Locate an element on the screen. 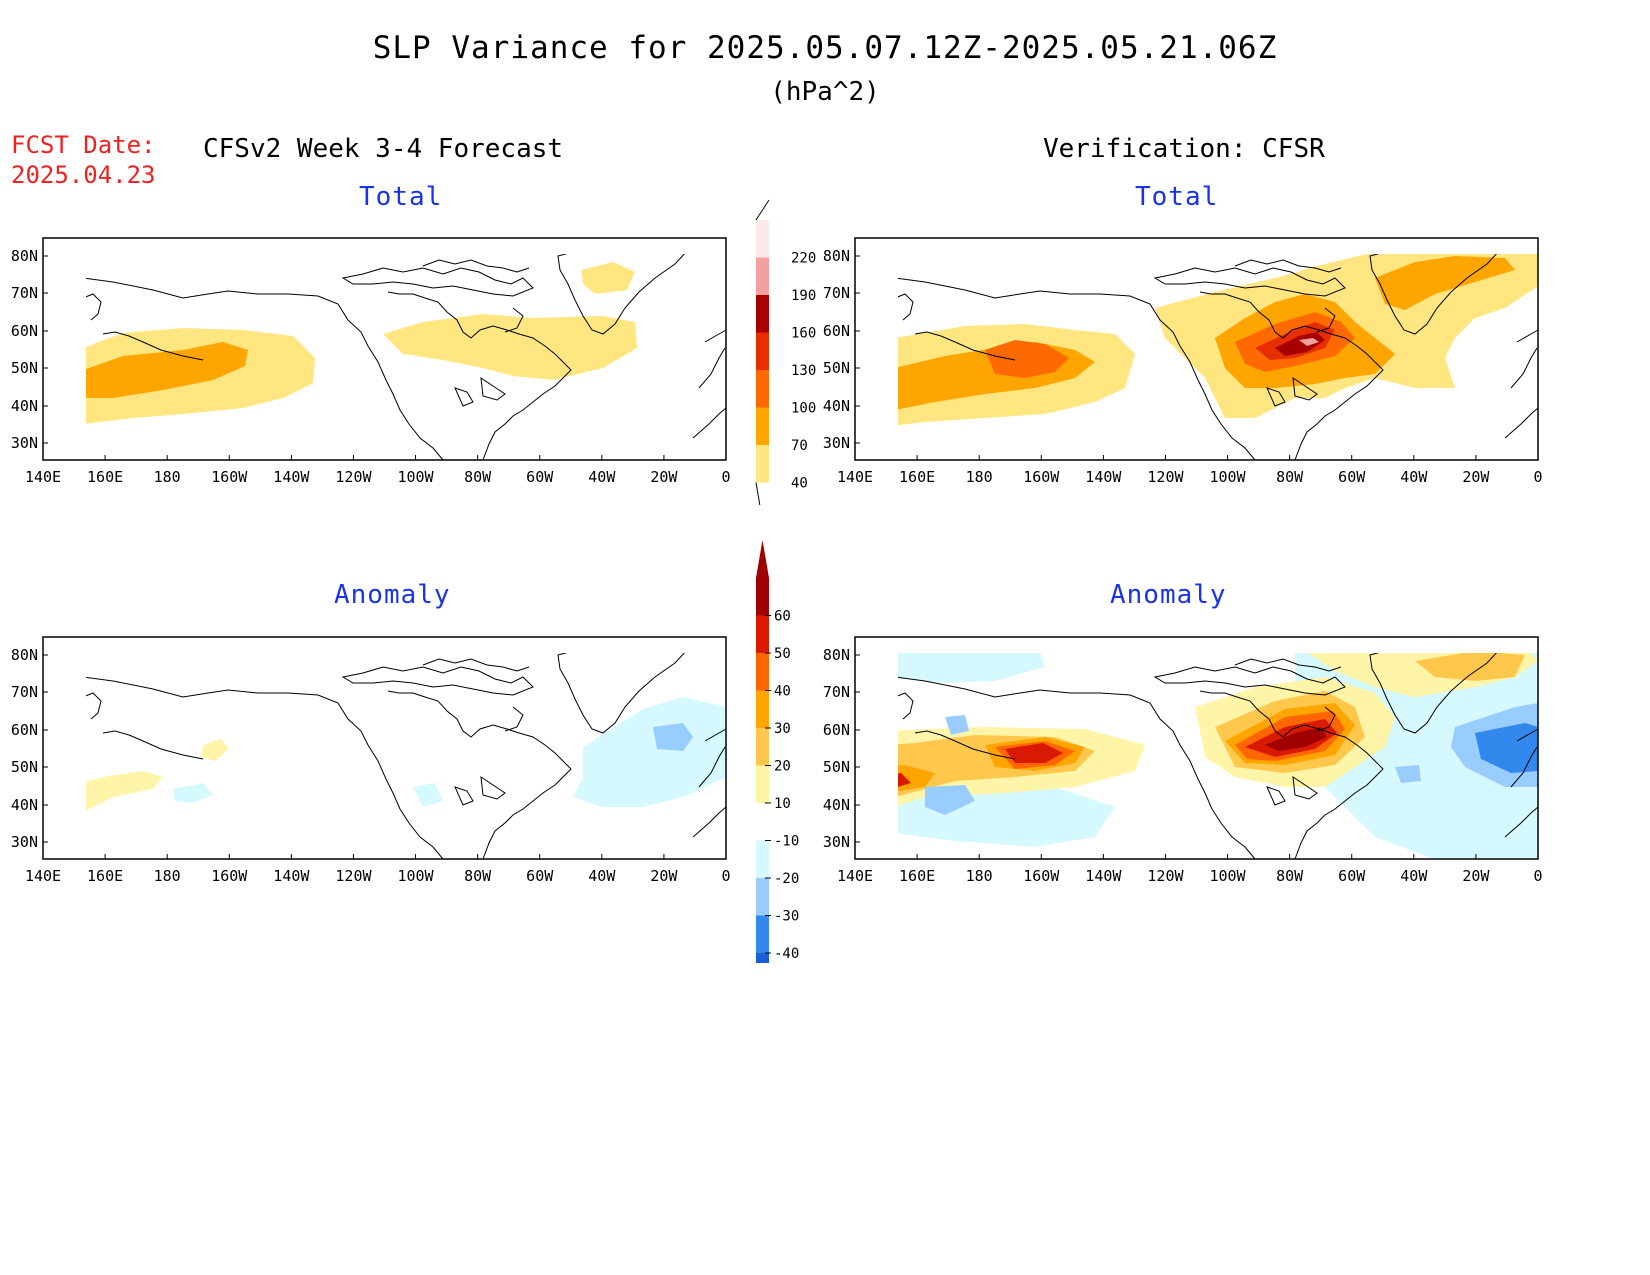  contour-fill-p20 is located at coordinates (1470, 667).